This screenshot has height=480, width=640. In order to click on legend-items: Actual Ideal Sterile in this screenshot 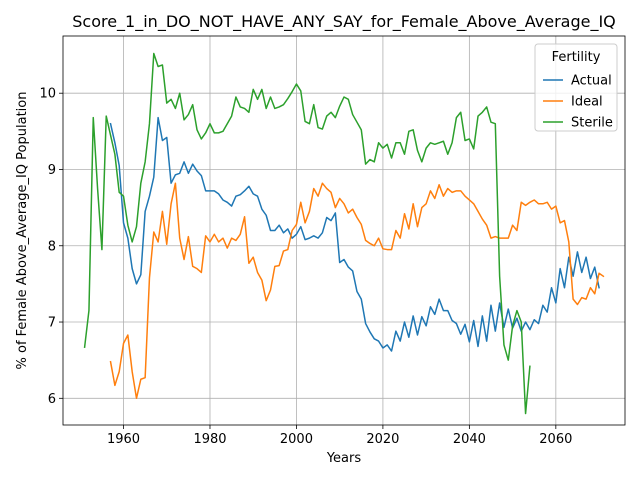, I will do `click(578, 102)`.